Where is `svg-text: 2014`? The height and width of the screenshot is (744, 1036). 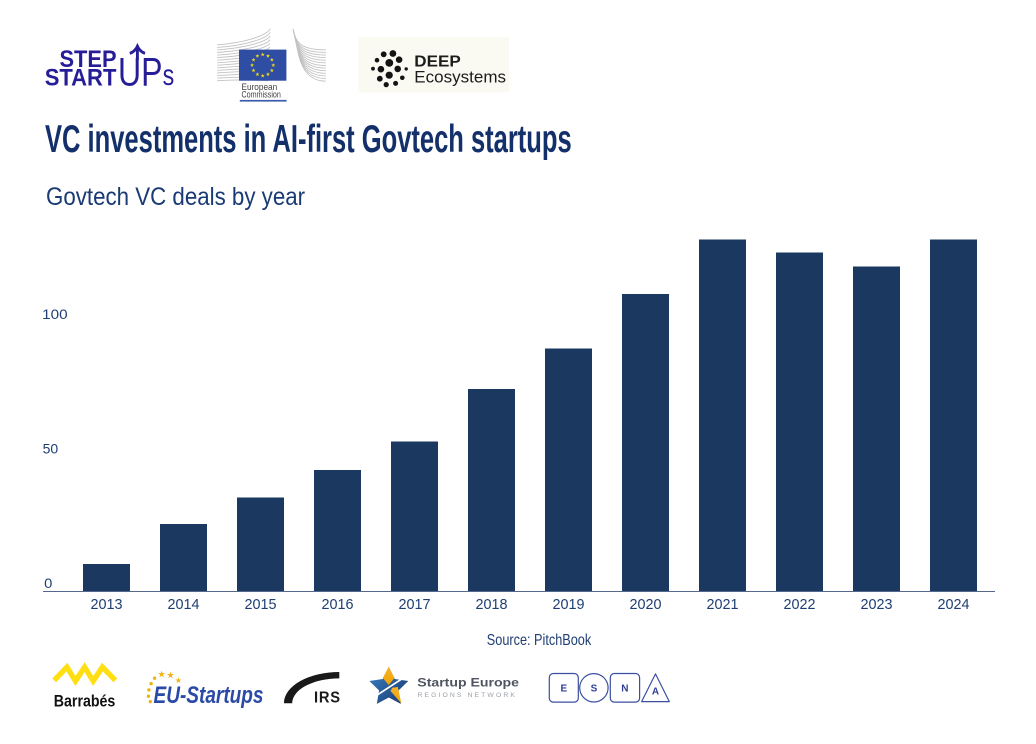 svg-text: 2014 is located at coordinates (184, 604).